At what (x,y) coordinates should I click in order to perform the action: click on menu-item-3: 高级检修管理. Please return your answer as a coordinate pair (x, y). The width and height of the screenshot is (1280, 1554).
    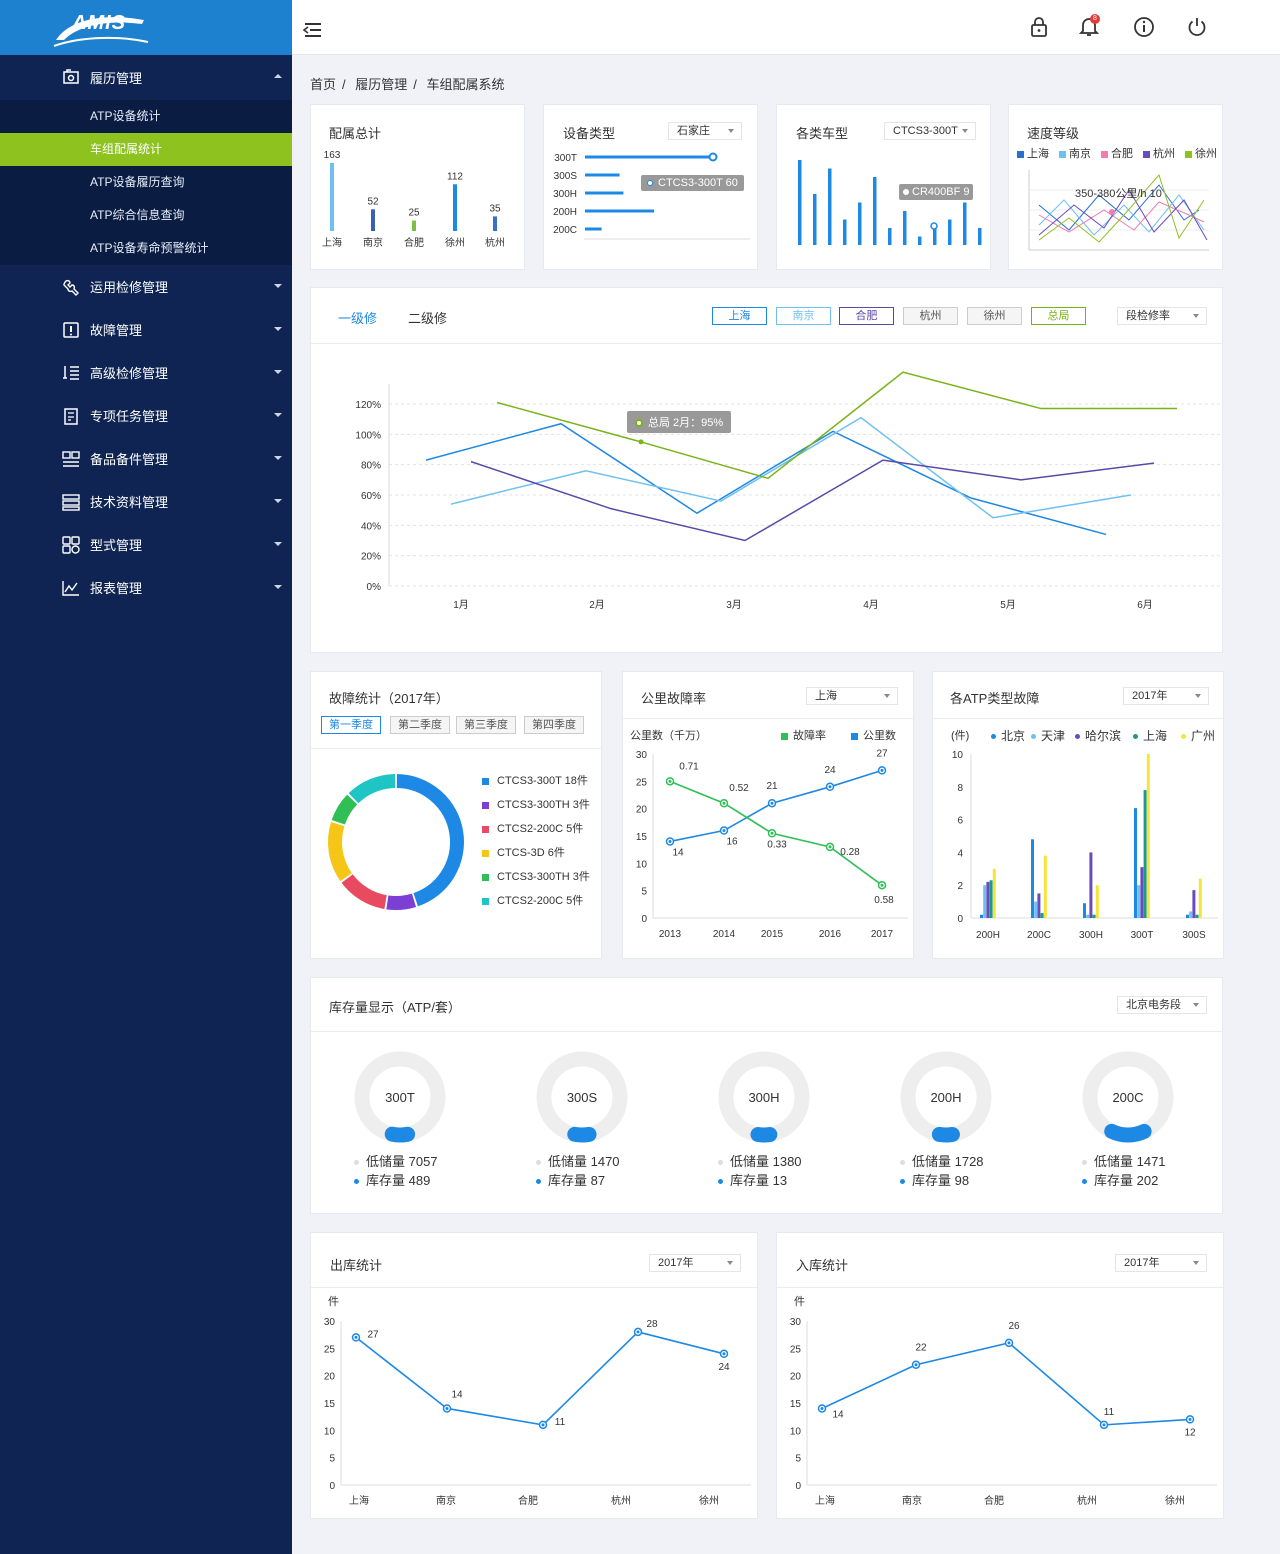
    Looking at the image, I should click on (146, 372).